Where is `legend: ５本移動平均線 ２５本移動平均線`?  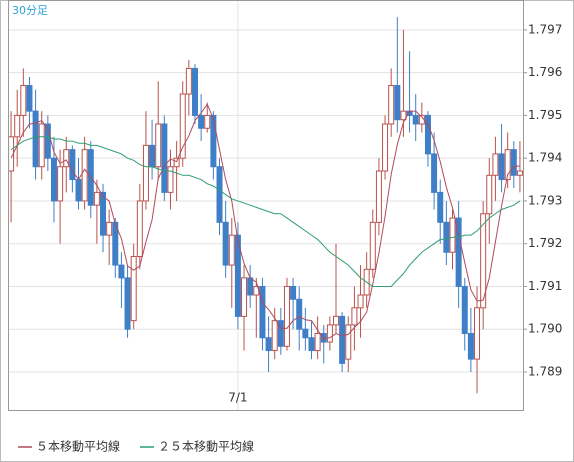 legend: ５本移動平均線 ２５本移動平均線 is located at coordinates (136, 446).